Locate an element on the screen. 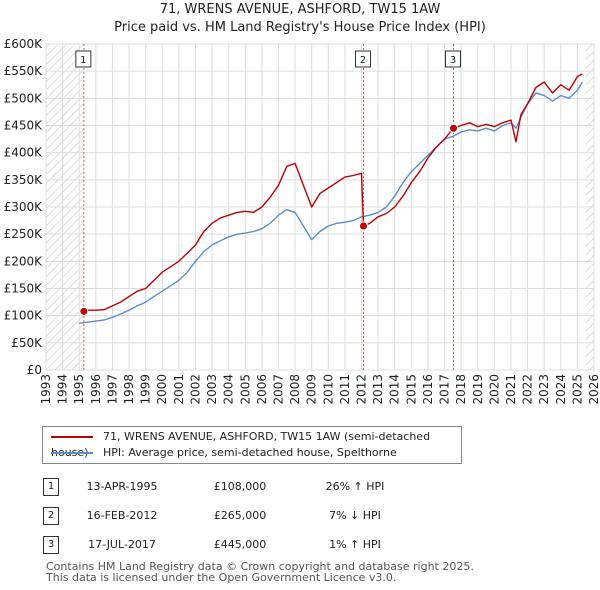 This screenshot has width=600, height=590. x-tick-label: 2026 is located at coordinates (593, 389).